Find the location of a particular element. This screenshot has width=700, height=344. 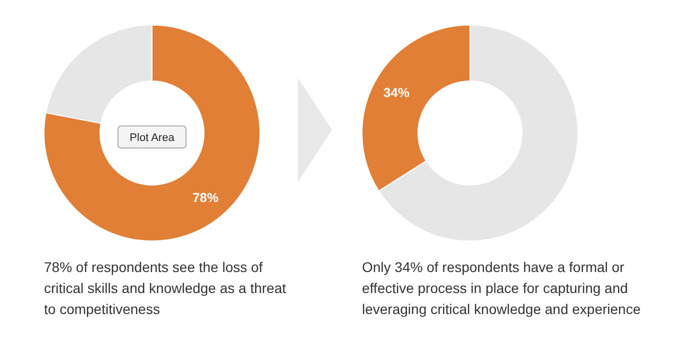

text: Plot Area is located at coordinates (153, 138).